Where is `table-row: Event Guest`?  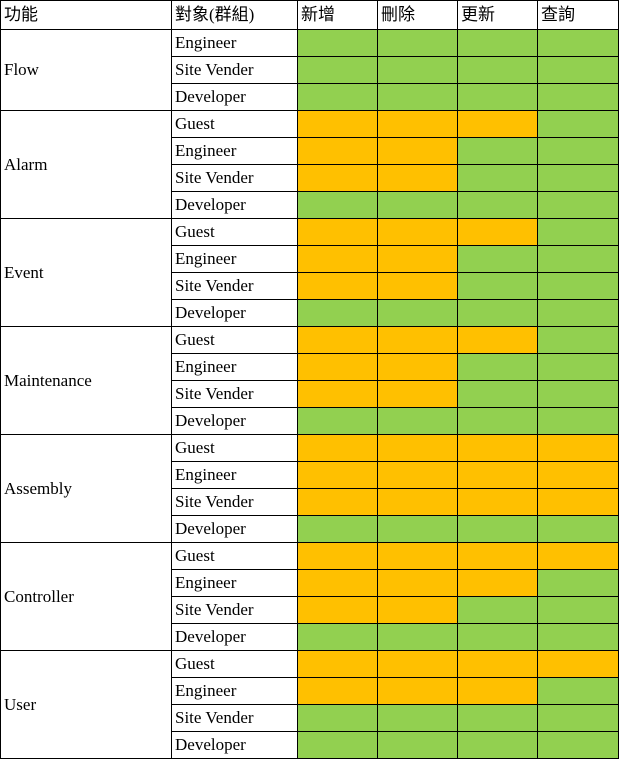 table-row: Event Guest is located at coordinates (309, 272).